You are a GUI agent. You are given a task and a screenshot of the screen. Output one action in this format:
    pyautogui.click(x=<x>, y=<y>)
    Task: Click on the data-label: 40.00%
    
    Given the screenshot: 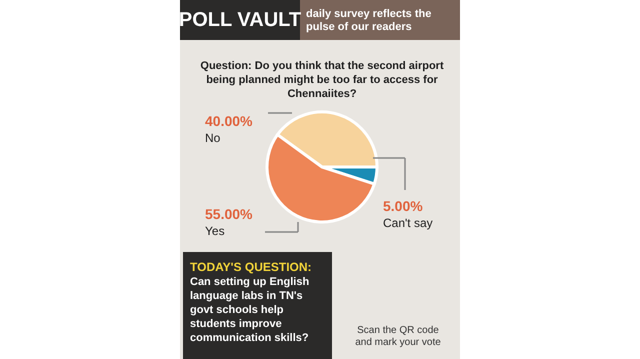 What is the action you would take?
    pyautogui.click(x=229, y=121)
    